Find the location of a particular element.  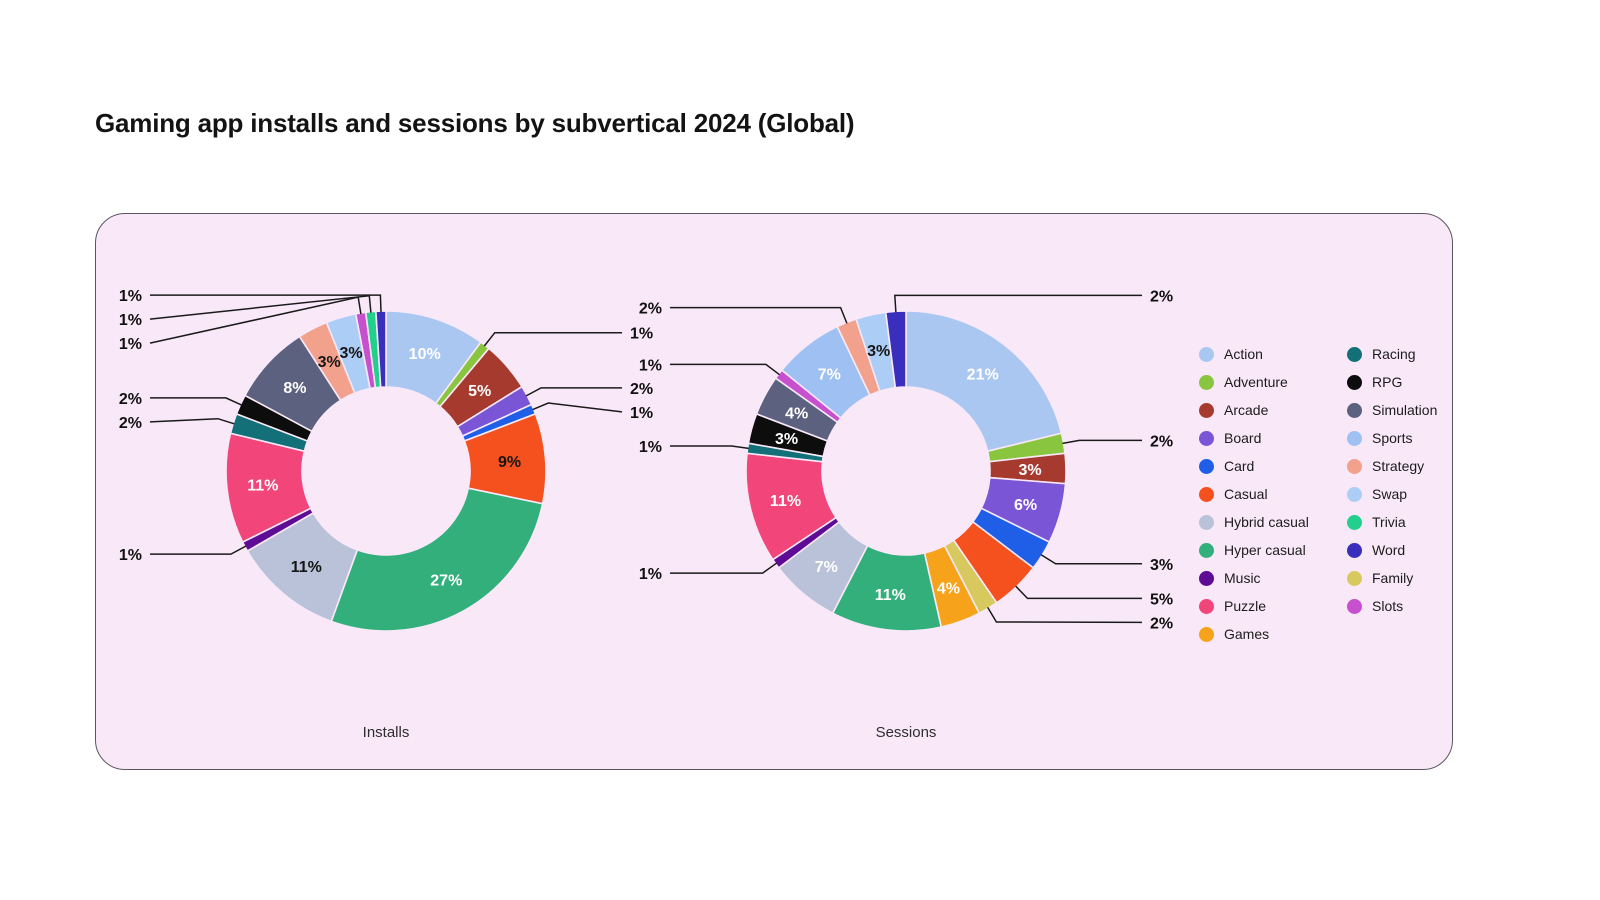

legend-item-trivia: Trivia is located at coordinates (1421, 522).